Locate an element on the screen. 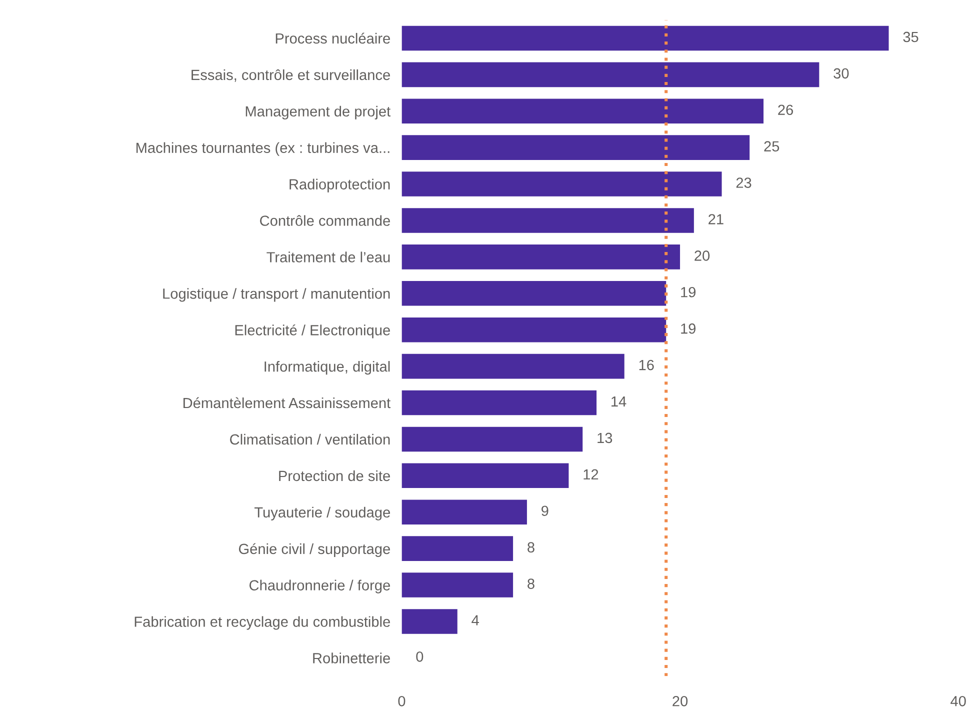  y-tick-label: Chaudronnerie / forge is located at coordinates (319, 587).